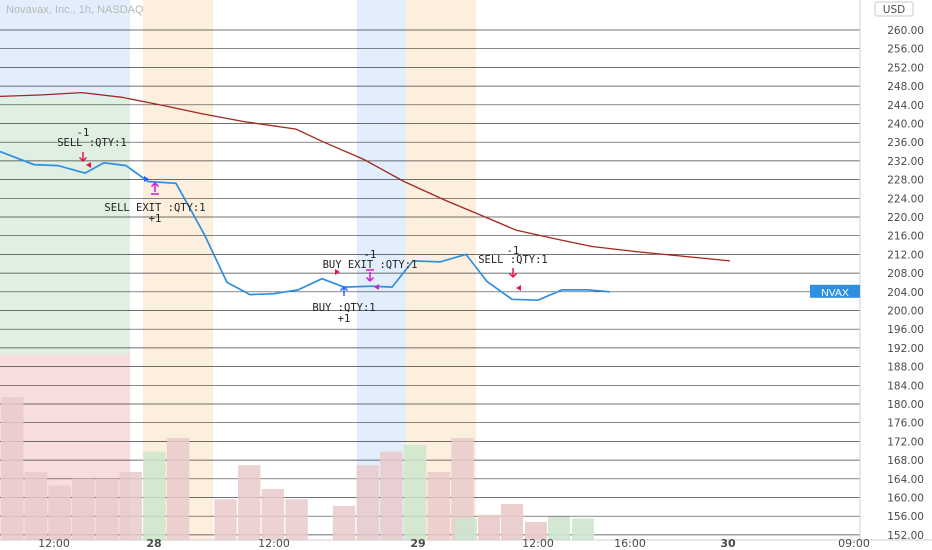  Describe the element at coordinates (65, 226) in the screenshot. I see `position-zone-green` at that location.